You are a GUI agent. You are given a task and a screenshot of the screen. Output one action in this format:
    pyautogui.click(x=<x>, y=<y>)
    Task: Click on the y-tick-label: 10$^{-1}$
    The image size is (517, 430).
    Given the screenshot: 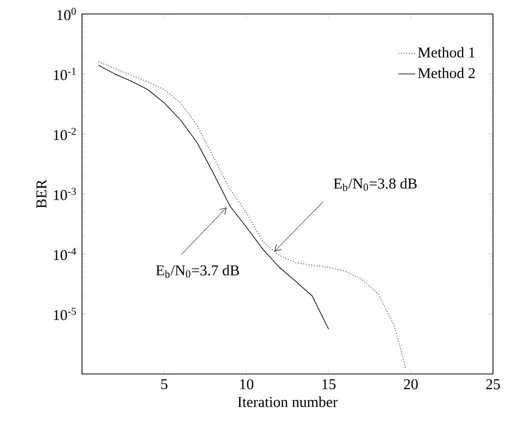 What is the action you would take?
    pyautogui.click(x=65, y=74)
    